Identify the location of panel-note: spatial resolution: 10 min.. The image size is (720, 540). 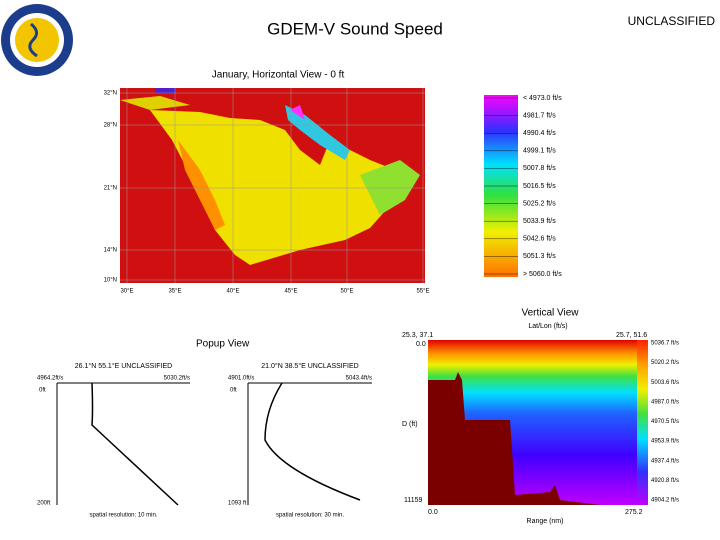
(123, 516).